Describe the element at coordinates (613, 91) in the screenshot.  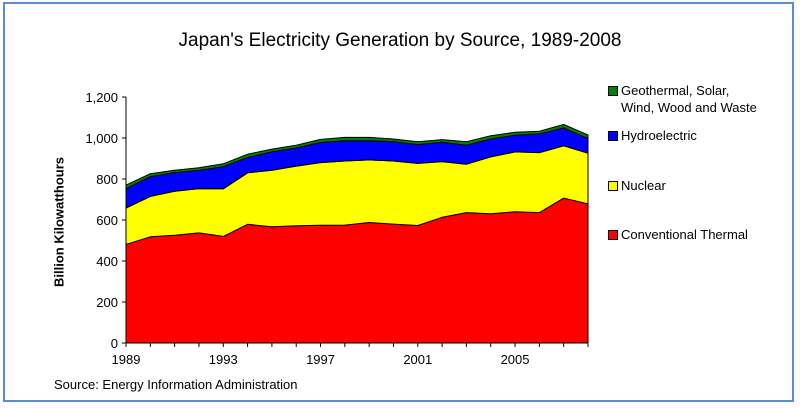
I see `legend-swatch-geothermal` at that location.